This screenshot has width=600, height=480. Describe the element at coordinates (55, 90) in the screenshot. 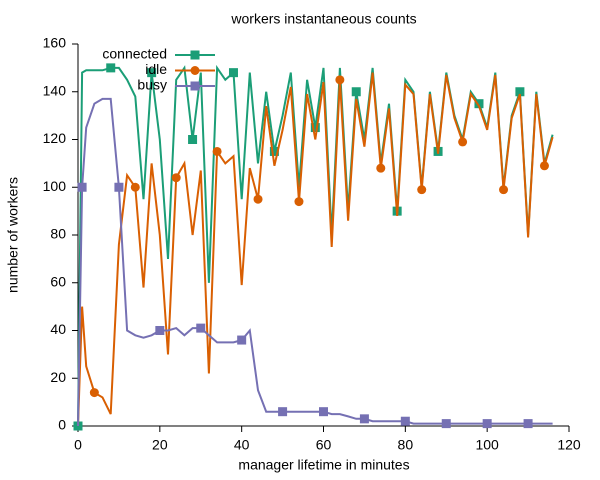

I see `y-tick-label: 140` at that location.